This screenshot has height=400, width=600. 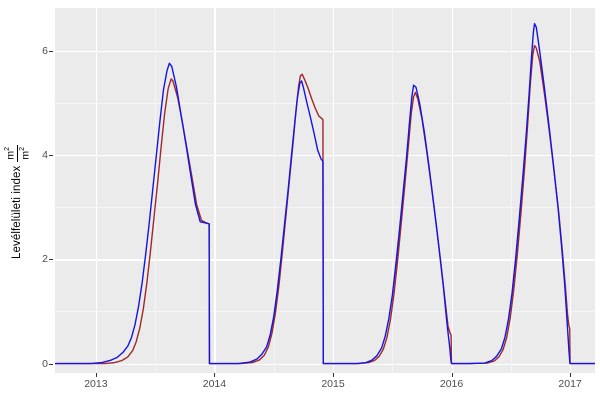 What do you see at coordinates (214, 384) in the screenshot?
I see `x-axis-tick-label: 2014` at bounding box center [214, 384].